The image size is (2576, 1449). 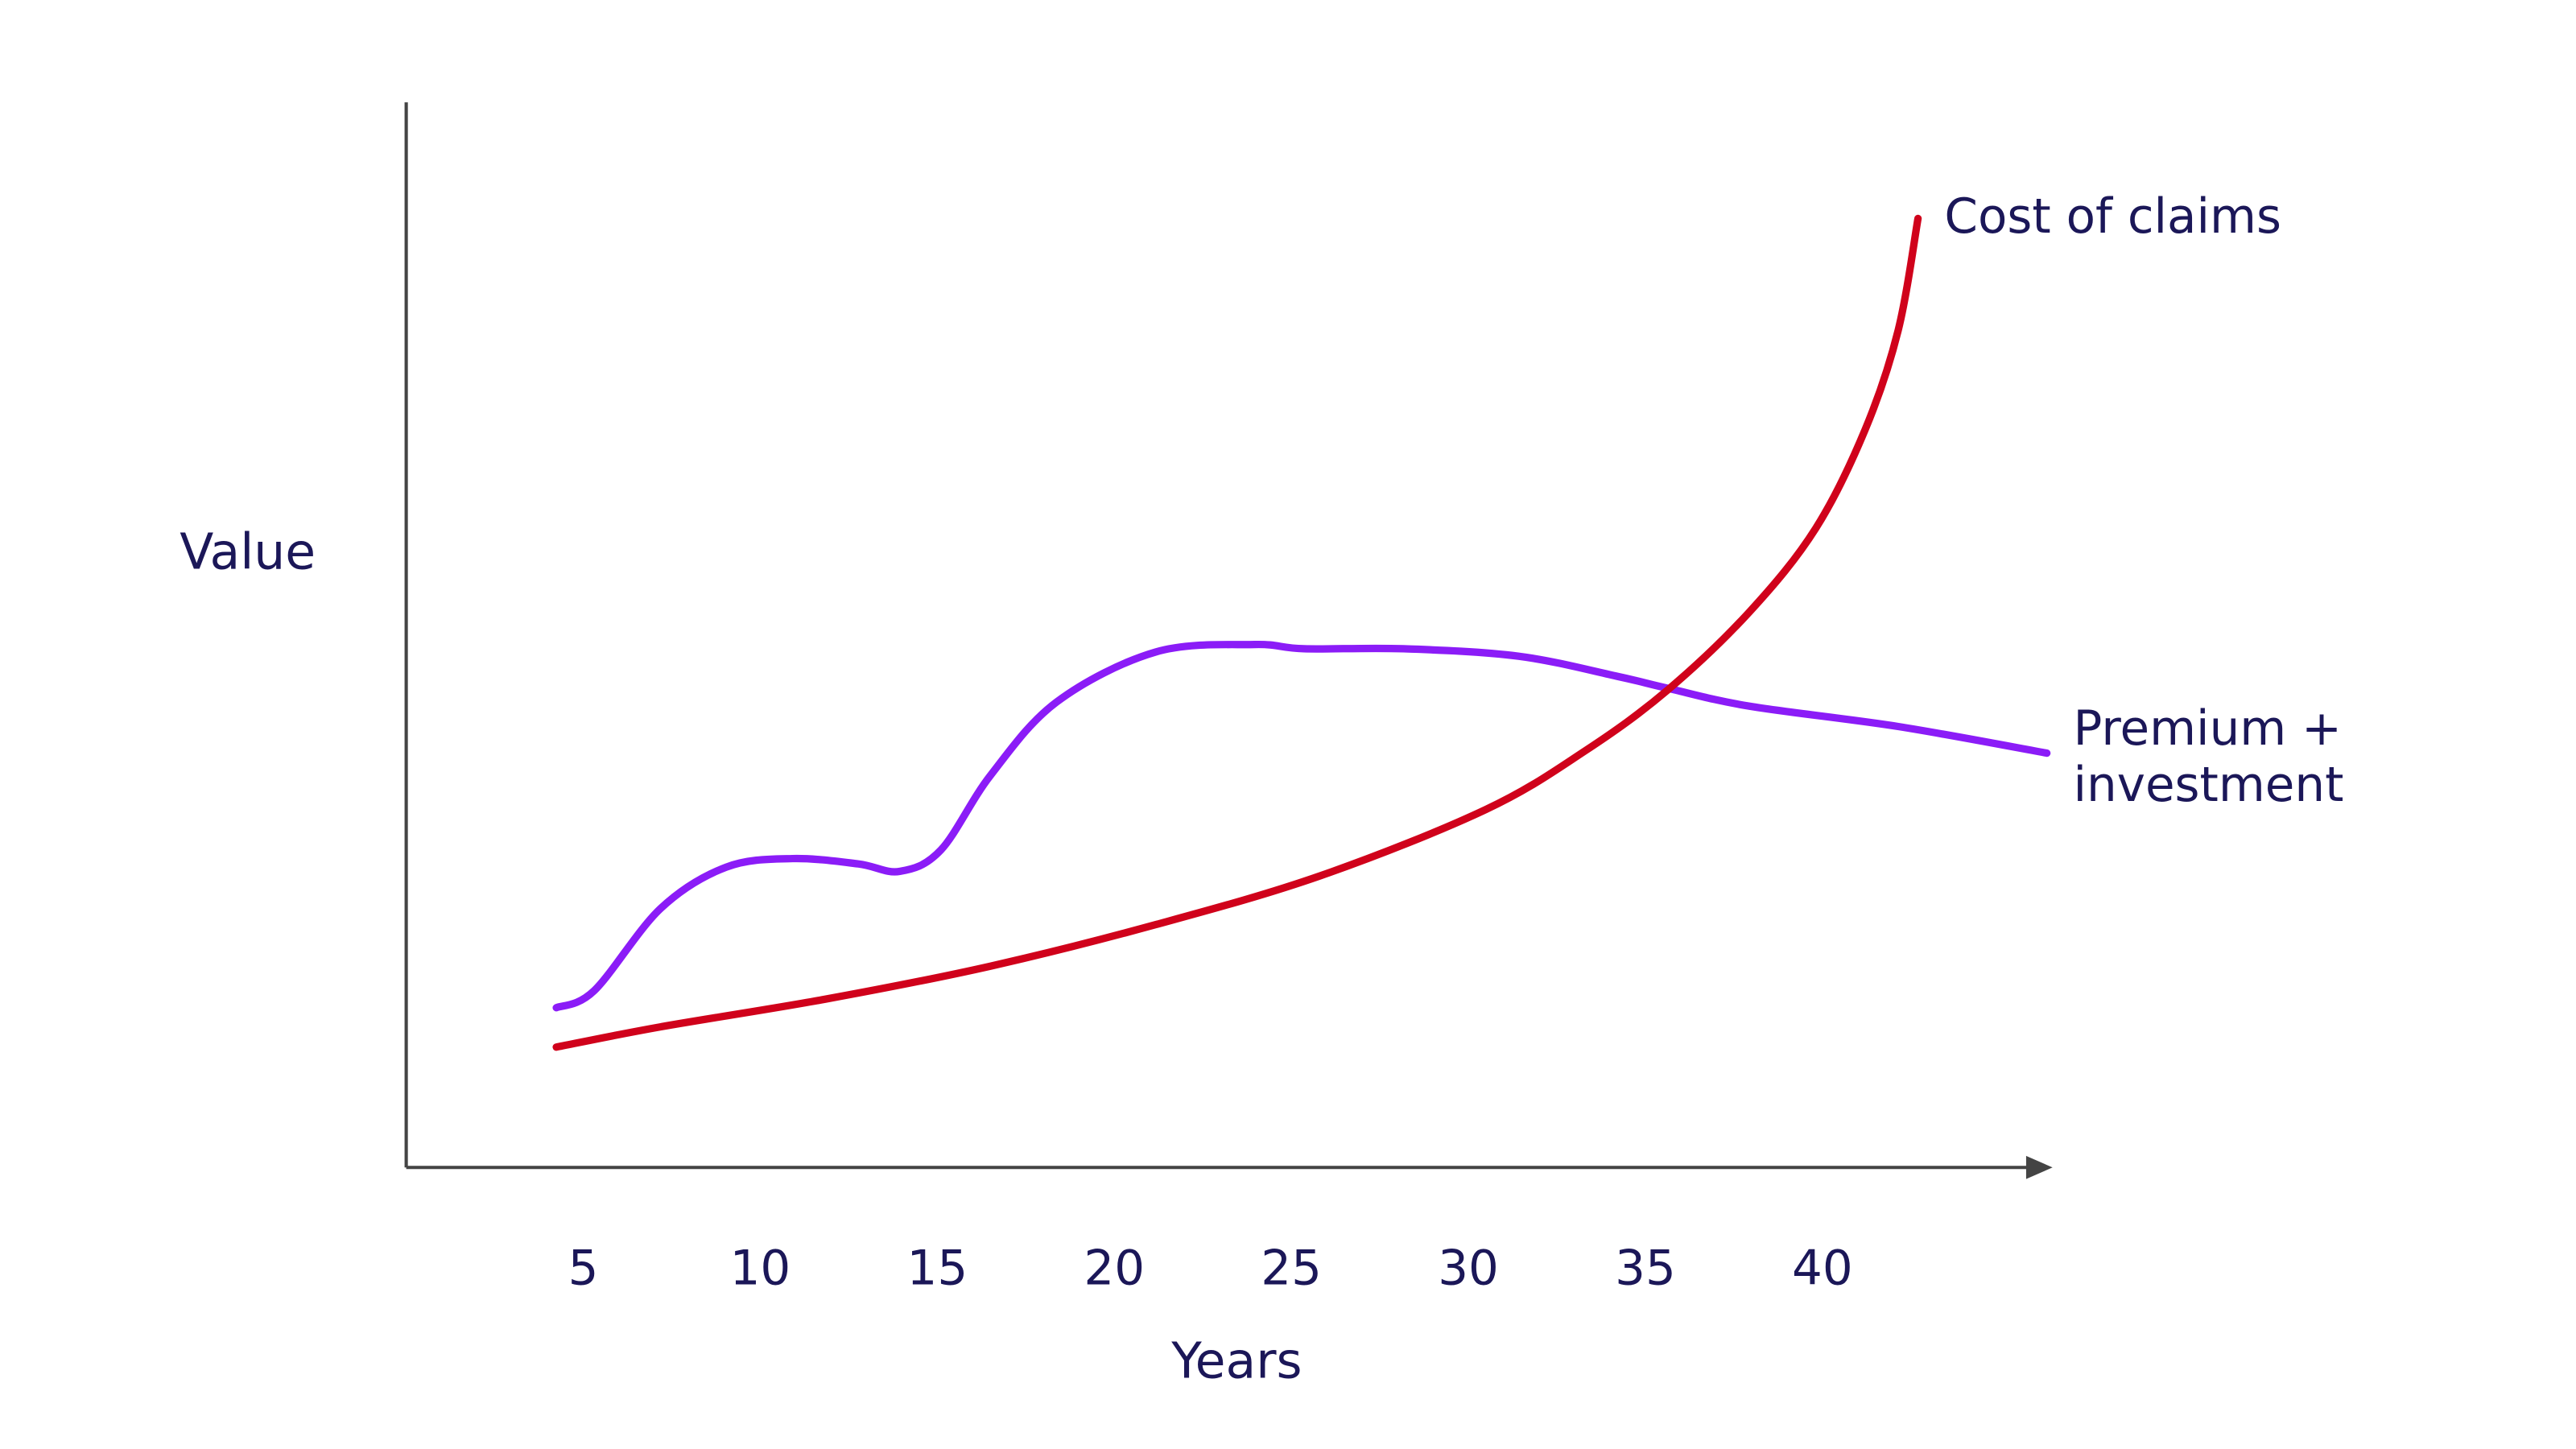 I want to click on x-tick-label: 40, so click(x=1822, y=1269).